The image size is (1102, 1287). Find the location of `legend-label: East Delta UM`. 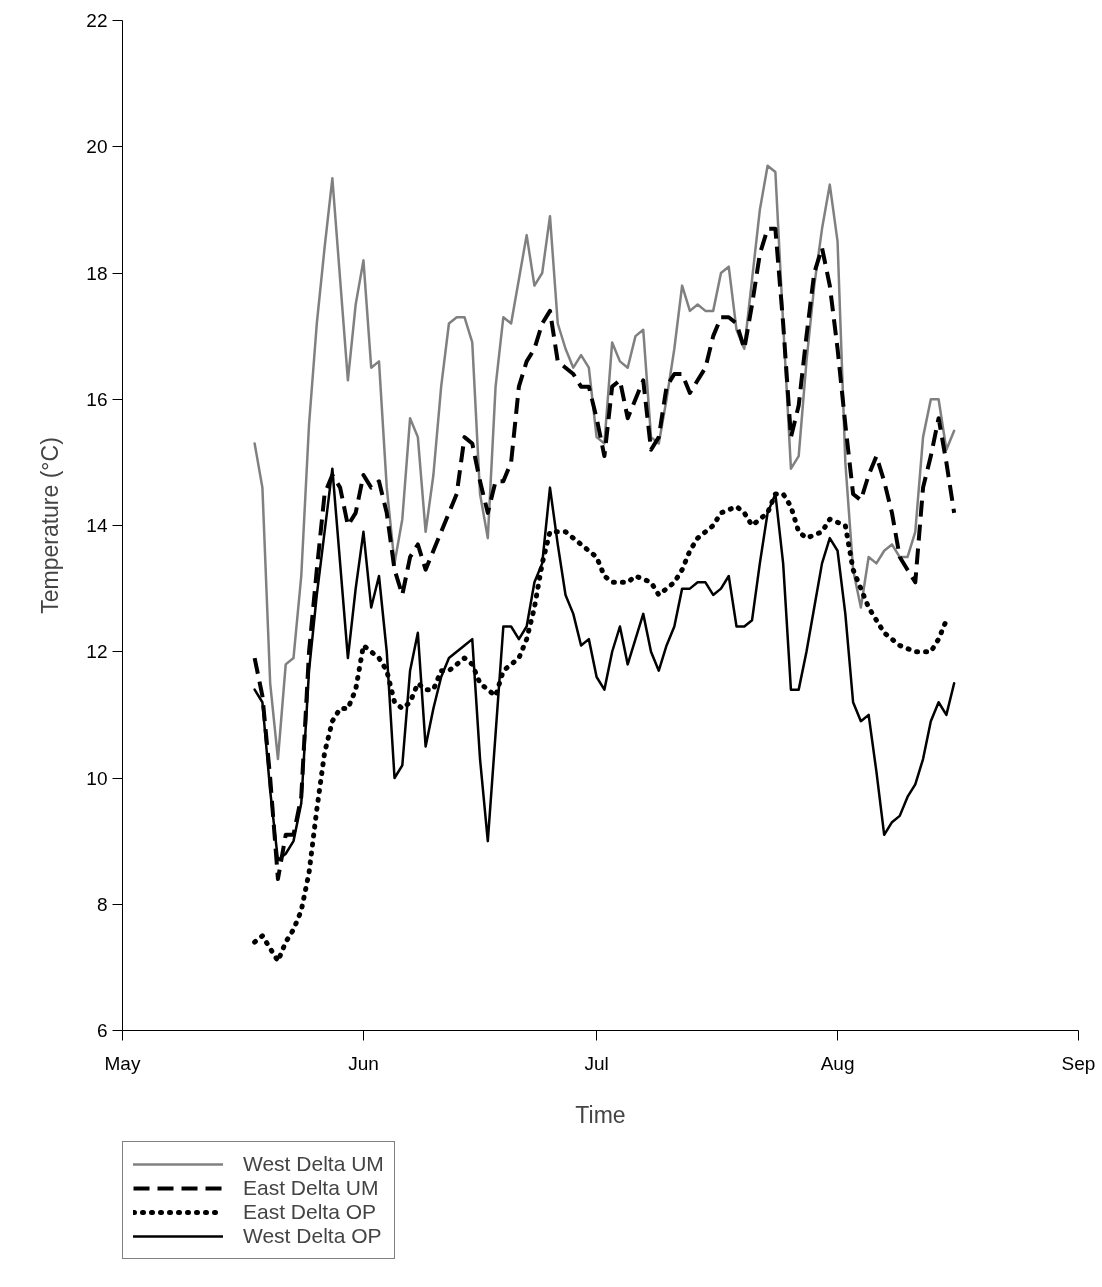

legend-label: East Delta UM is located at coordinates (311, 1188).